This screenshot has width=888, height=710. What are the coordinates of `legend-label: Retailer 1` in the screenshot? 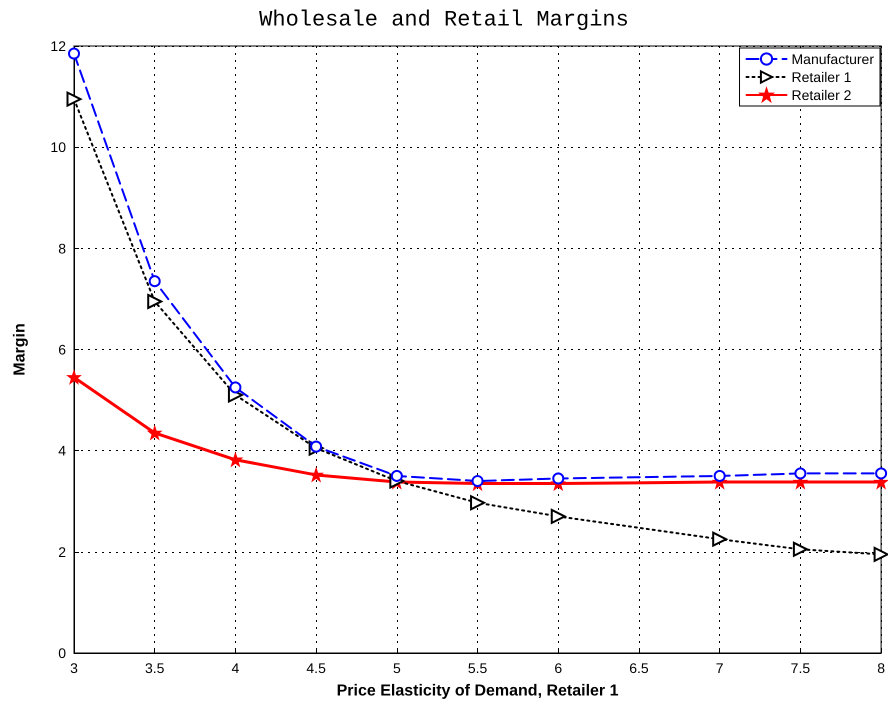 It's located at (822, 77).